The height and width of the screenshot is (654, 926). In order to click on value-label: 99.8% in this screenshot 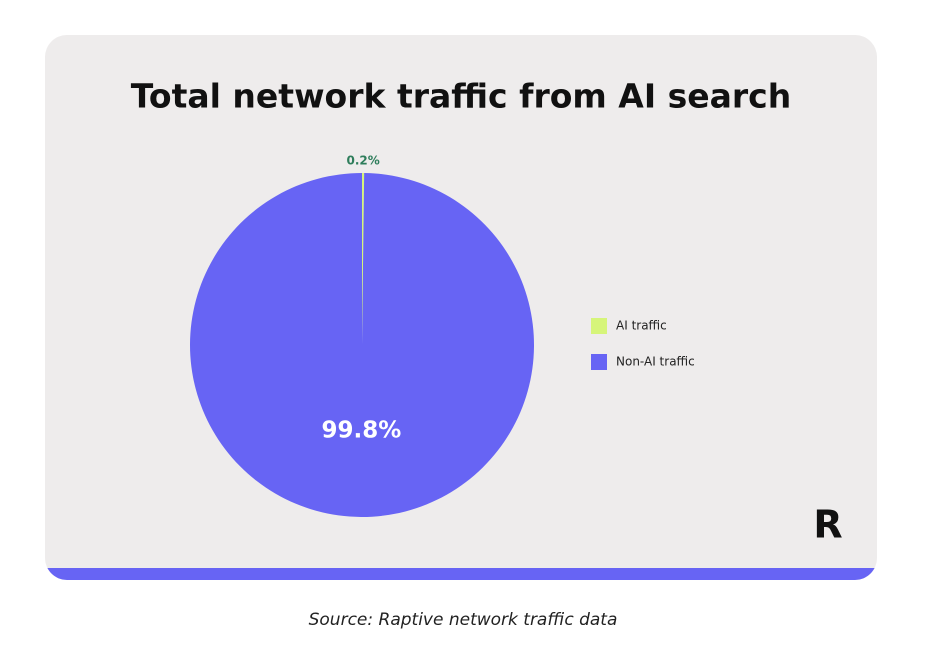, I will do `click(362, 430)`.